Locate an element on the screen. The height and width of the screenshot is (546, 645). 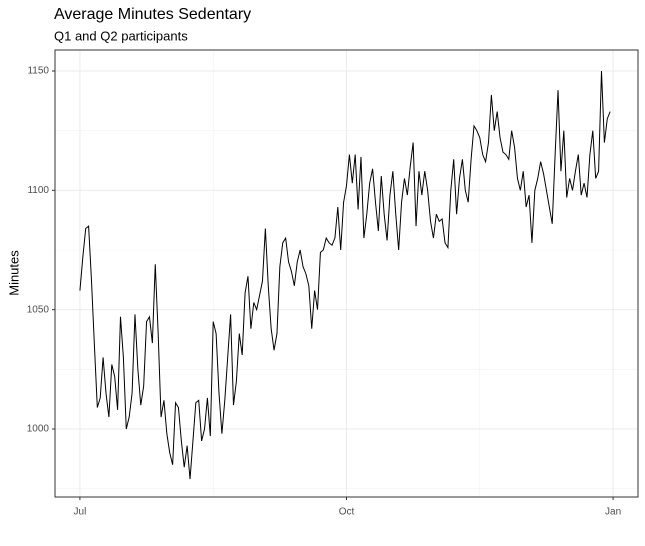
y-tick-label: 1150 is located at coordinates (38, 71).